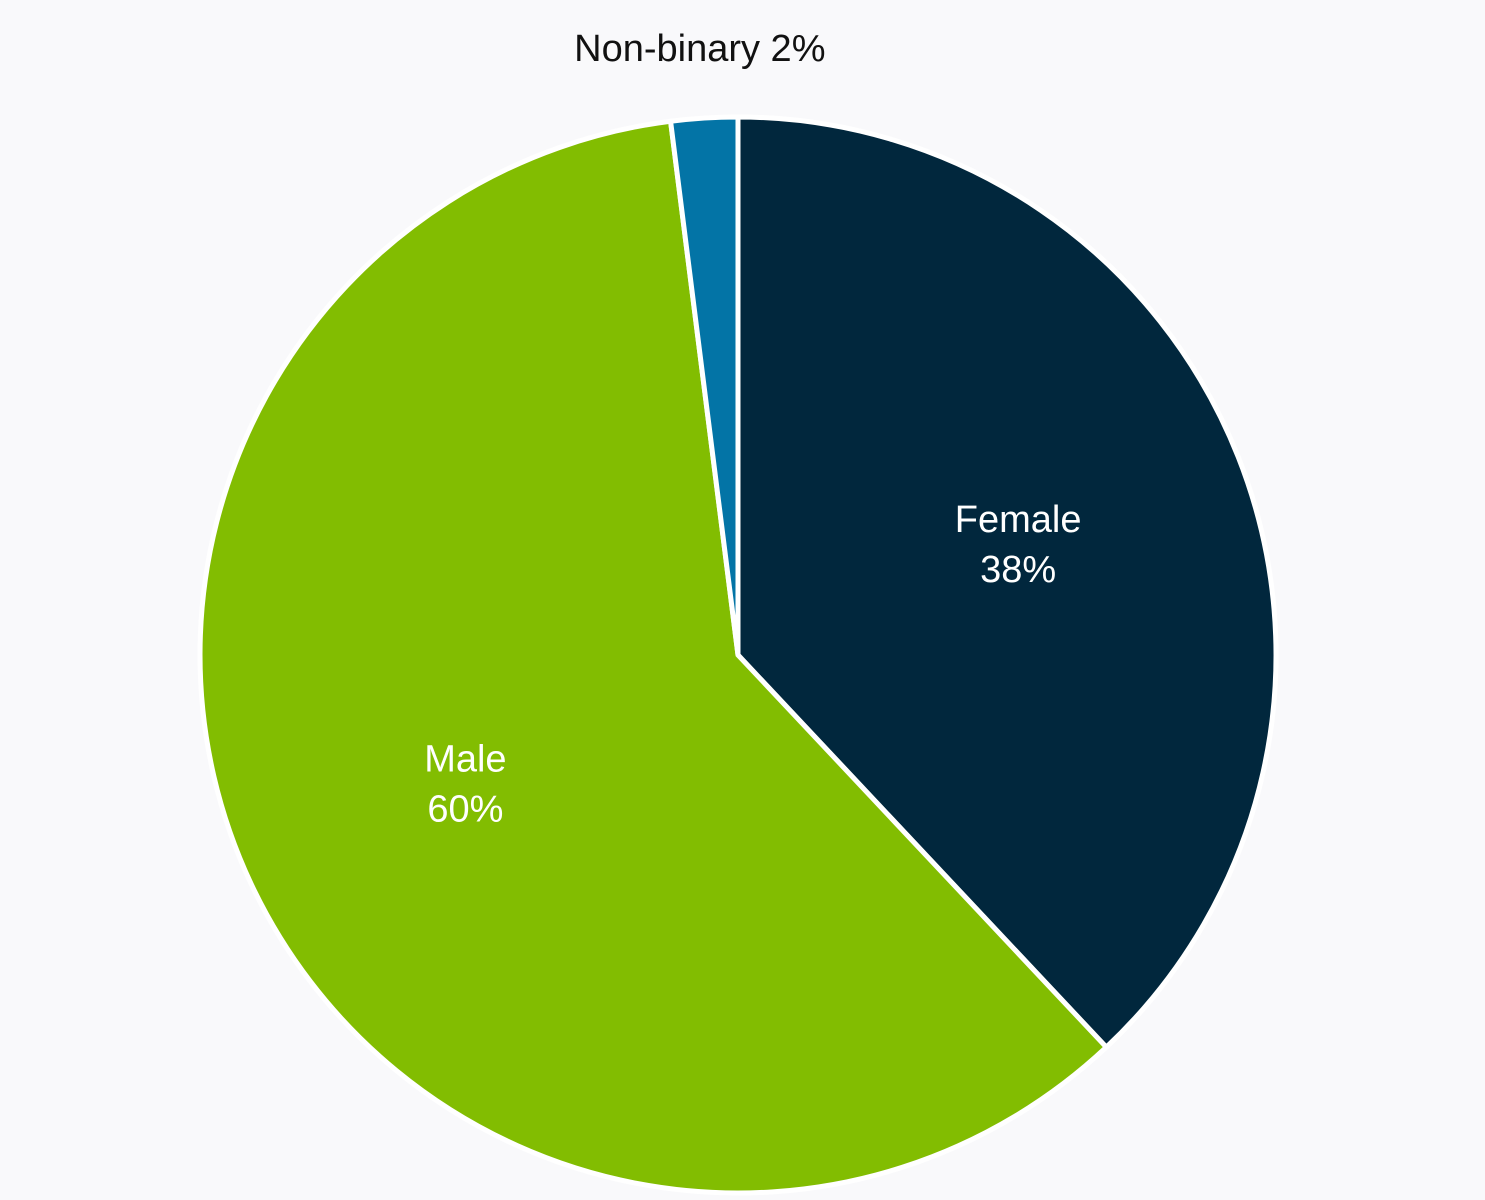 The width and height of the screenshot is (1485, 1200). Describe the element at coordinates (1018, 520) in the screenshot. I see `pie-label-female-name: Female` at that location.